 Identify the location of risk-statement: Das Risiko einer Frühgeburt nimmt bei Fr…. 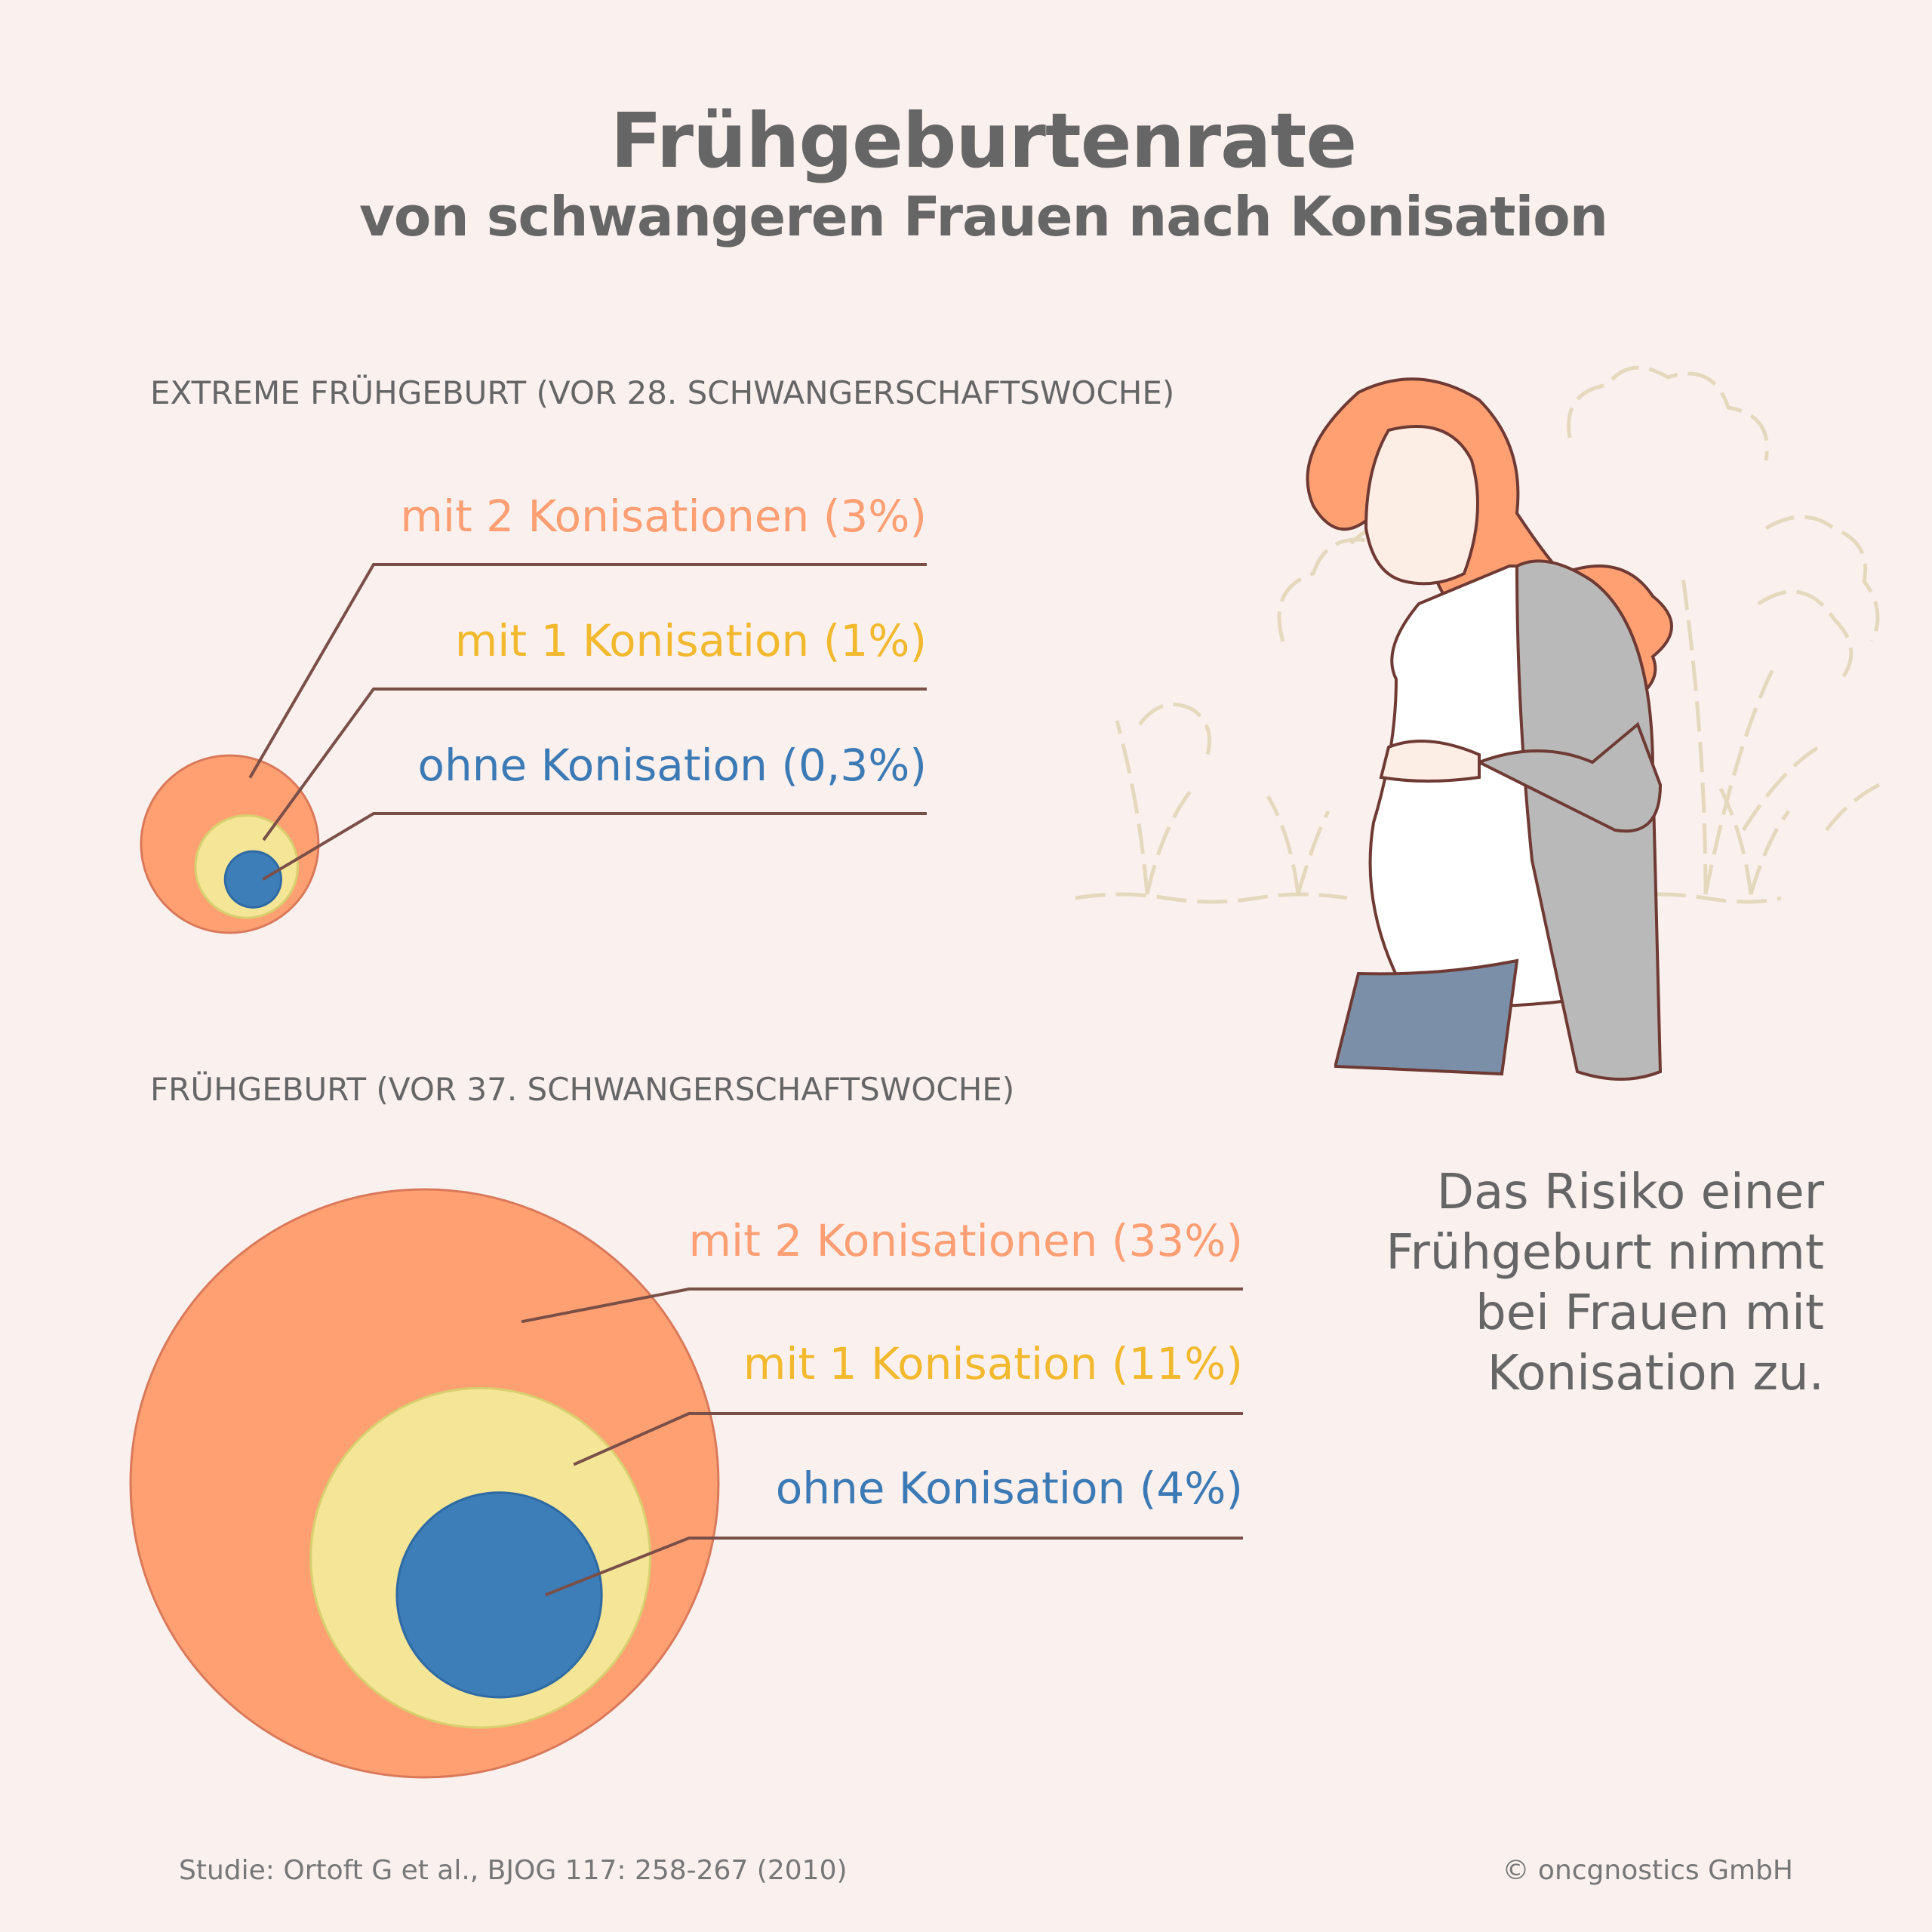
(1605, 1283).